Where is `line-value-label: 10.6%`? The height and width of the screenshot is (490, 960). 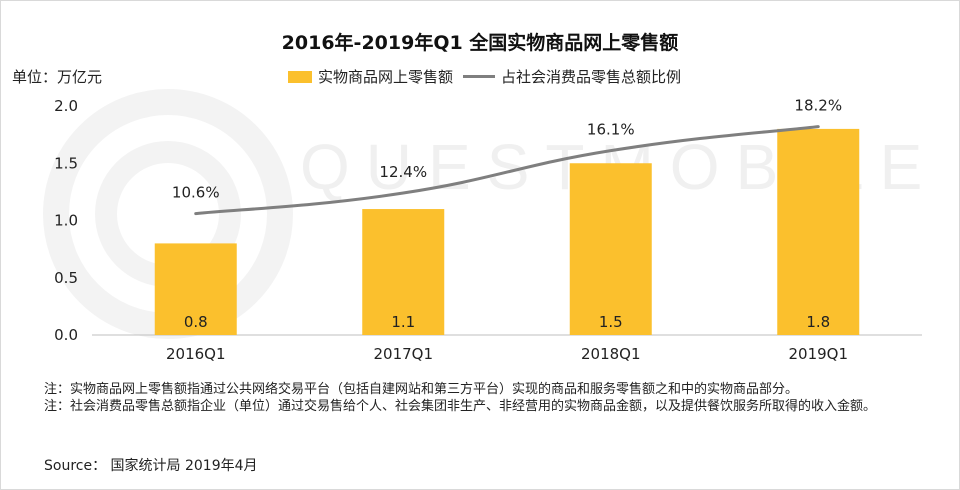
line-value-label: 10.6% is located at coordinates (196, 193).